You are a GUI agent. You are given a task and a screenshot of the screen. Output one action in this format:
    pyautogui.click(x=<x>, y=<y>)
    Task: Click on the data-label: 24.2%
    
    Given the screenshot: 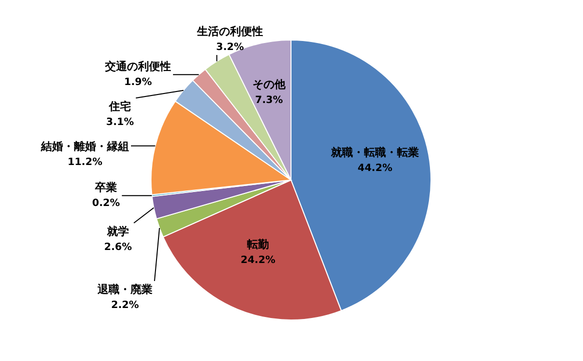 What is the action you would take?
    pyautogui.click(x=258, y=260)
    